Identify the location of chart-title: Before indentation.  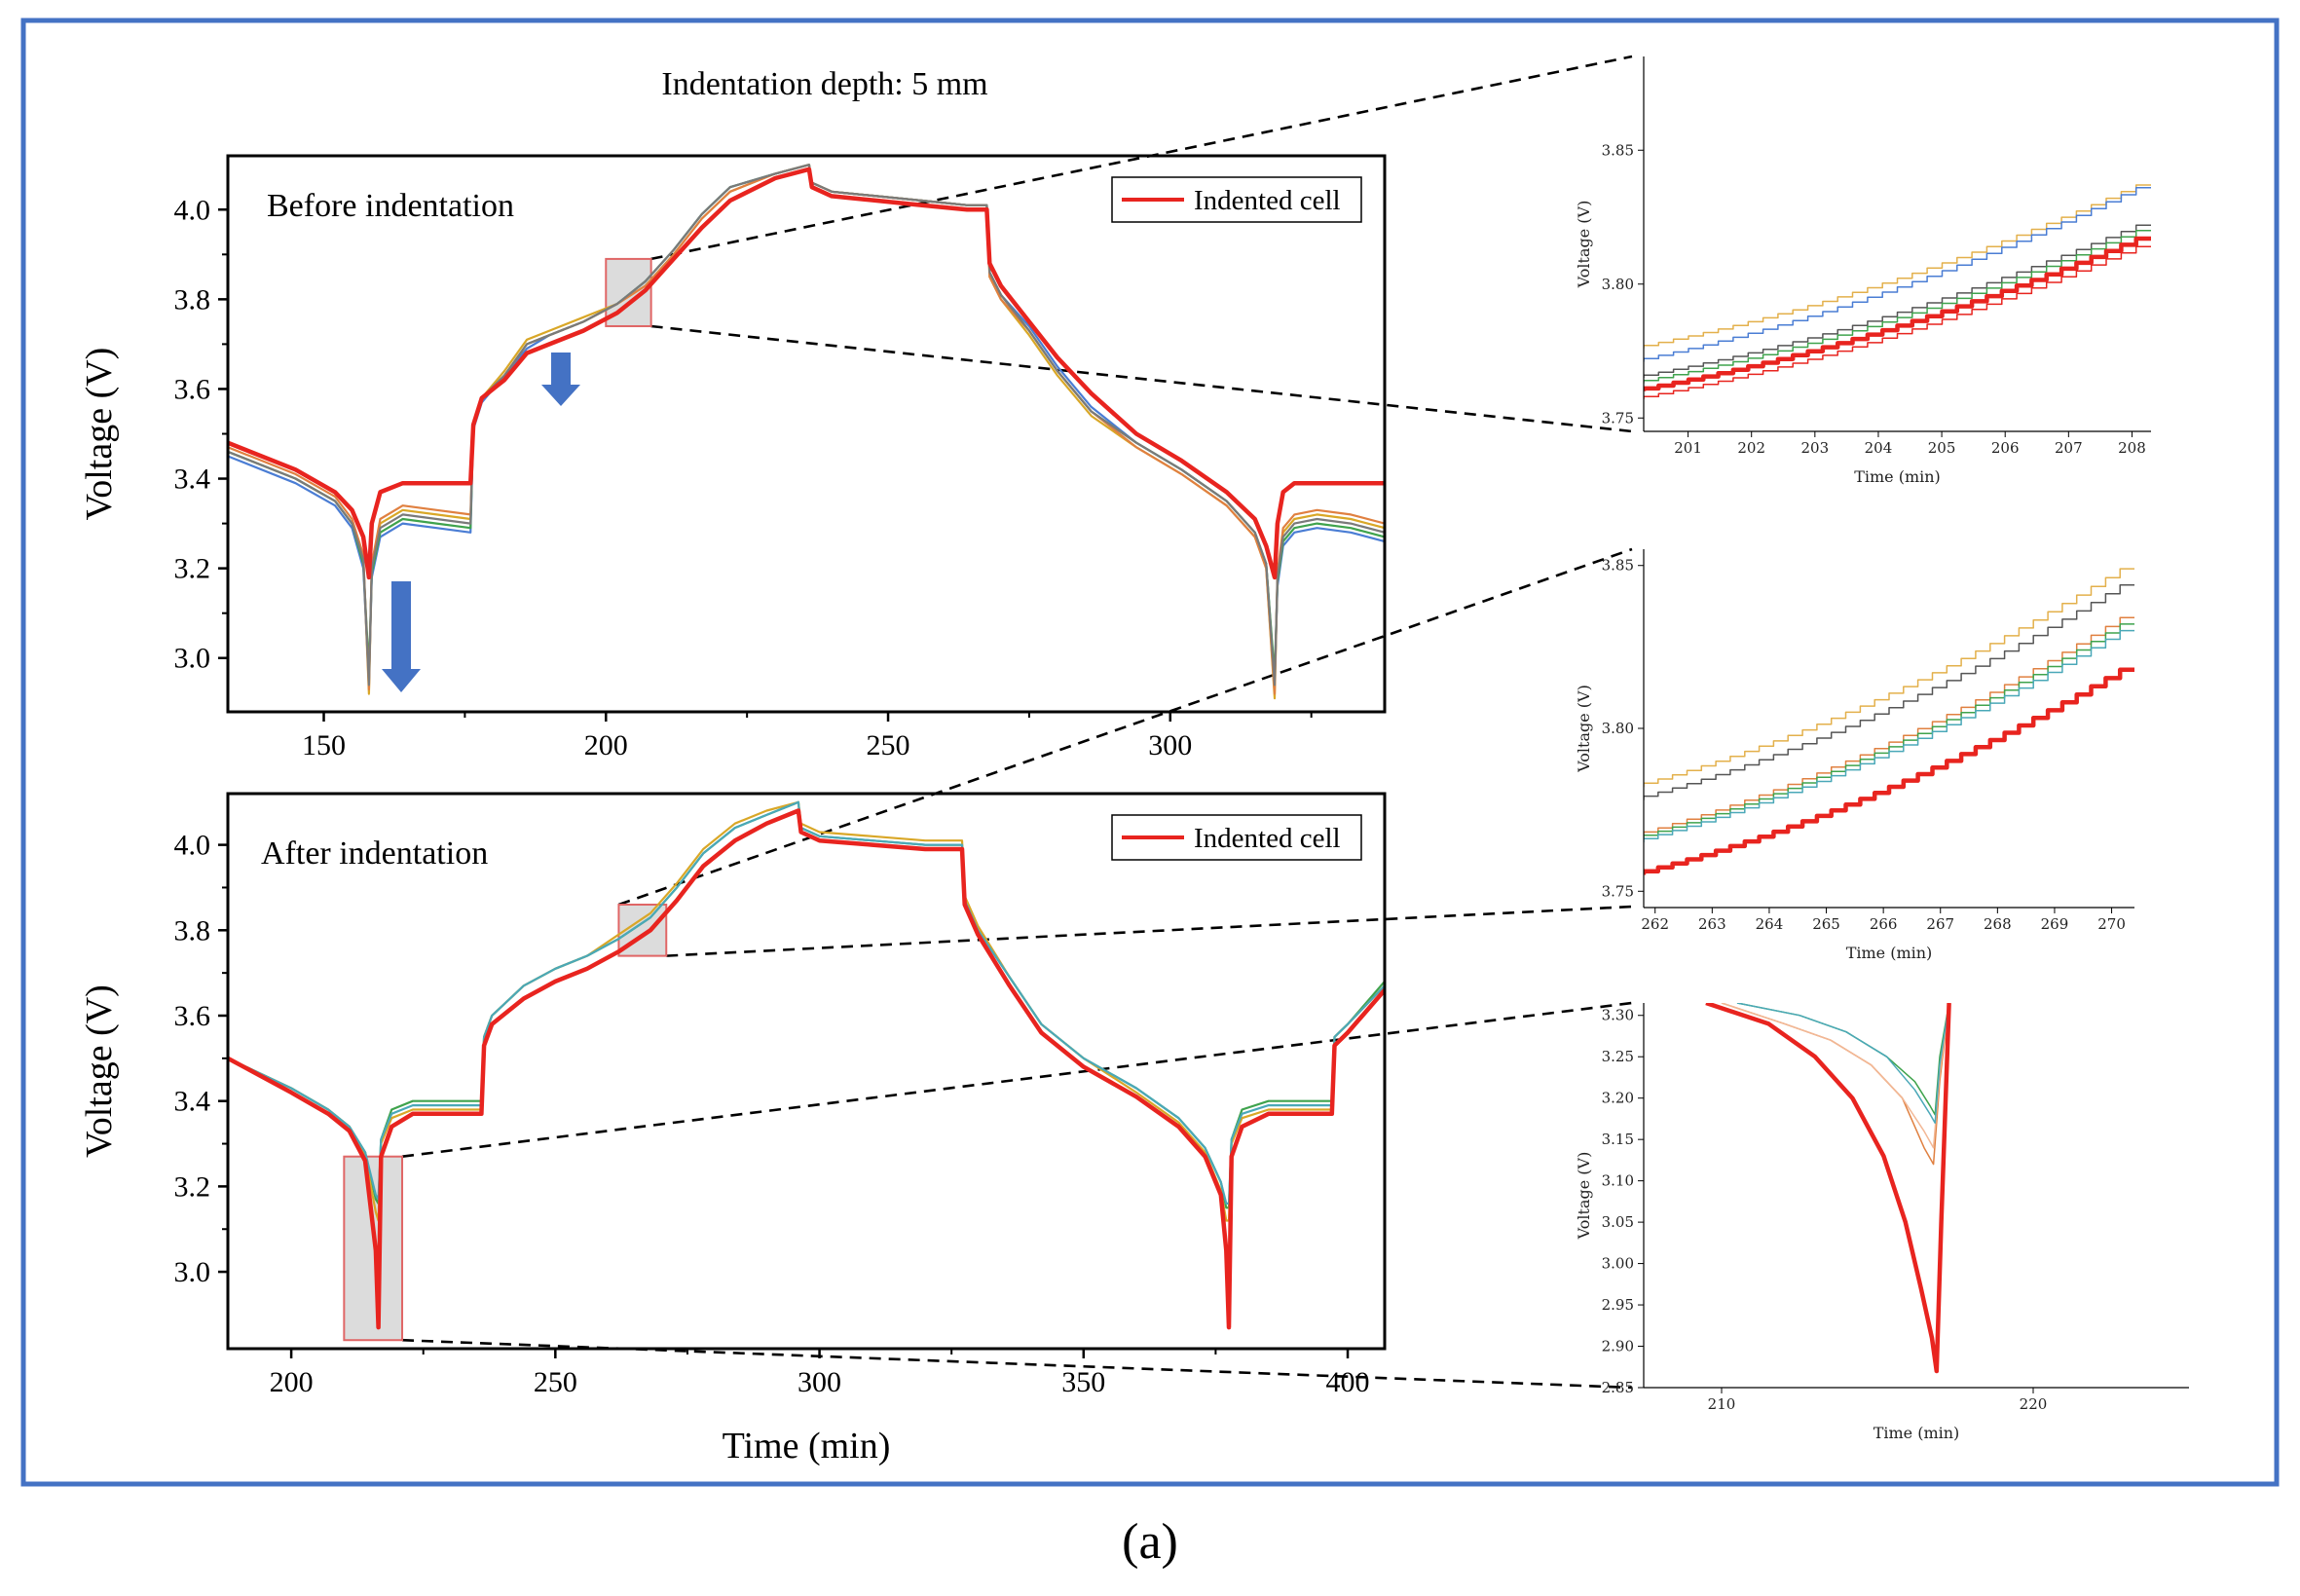
(391, 206).